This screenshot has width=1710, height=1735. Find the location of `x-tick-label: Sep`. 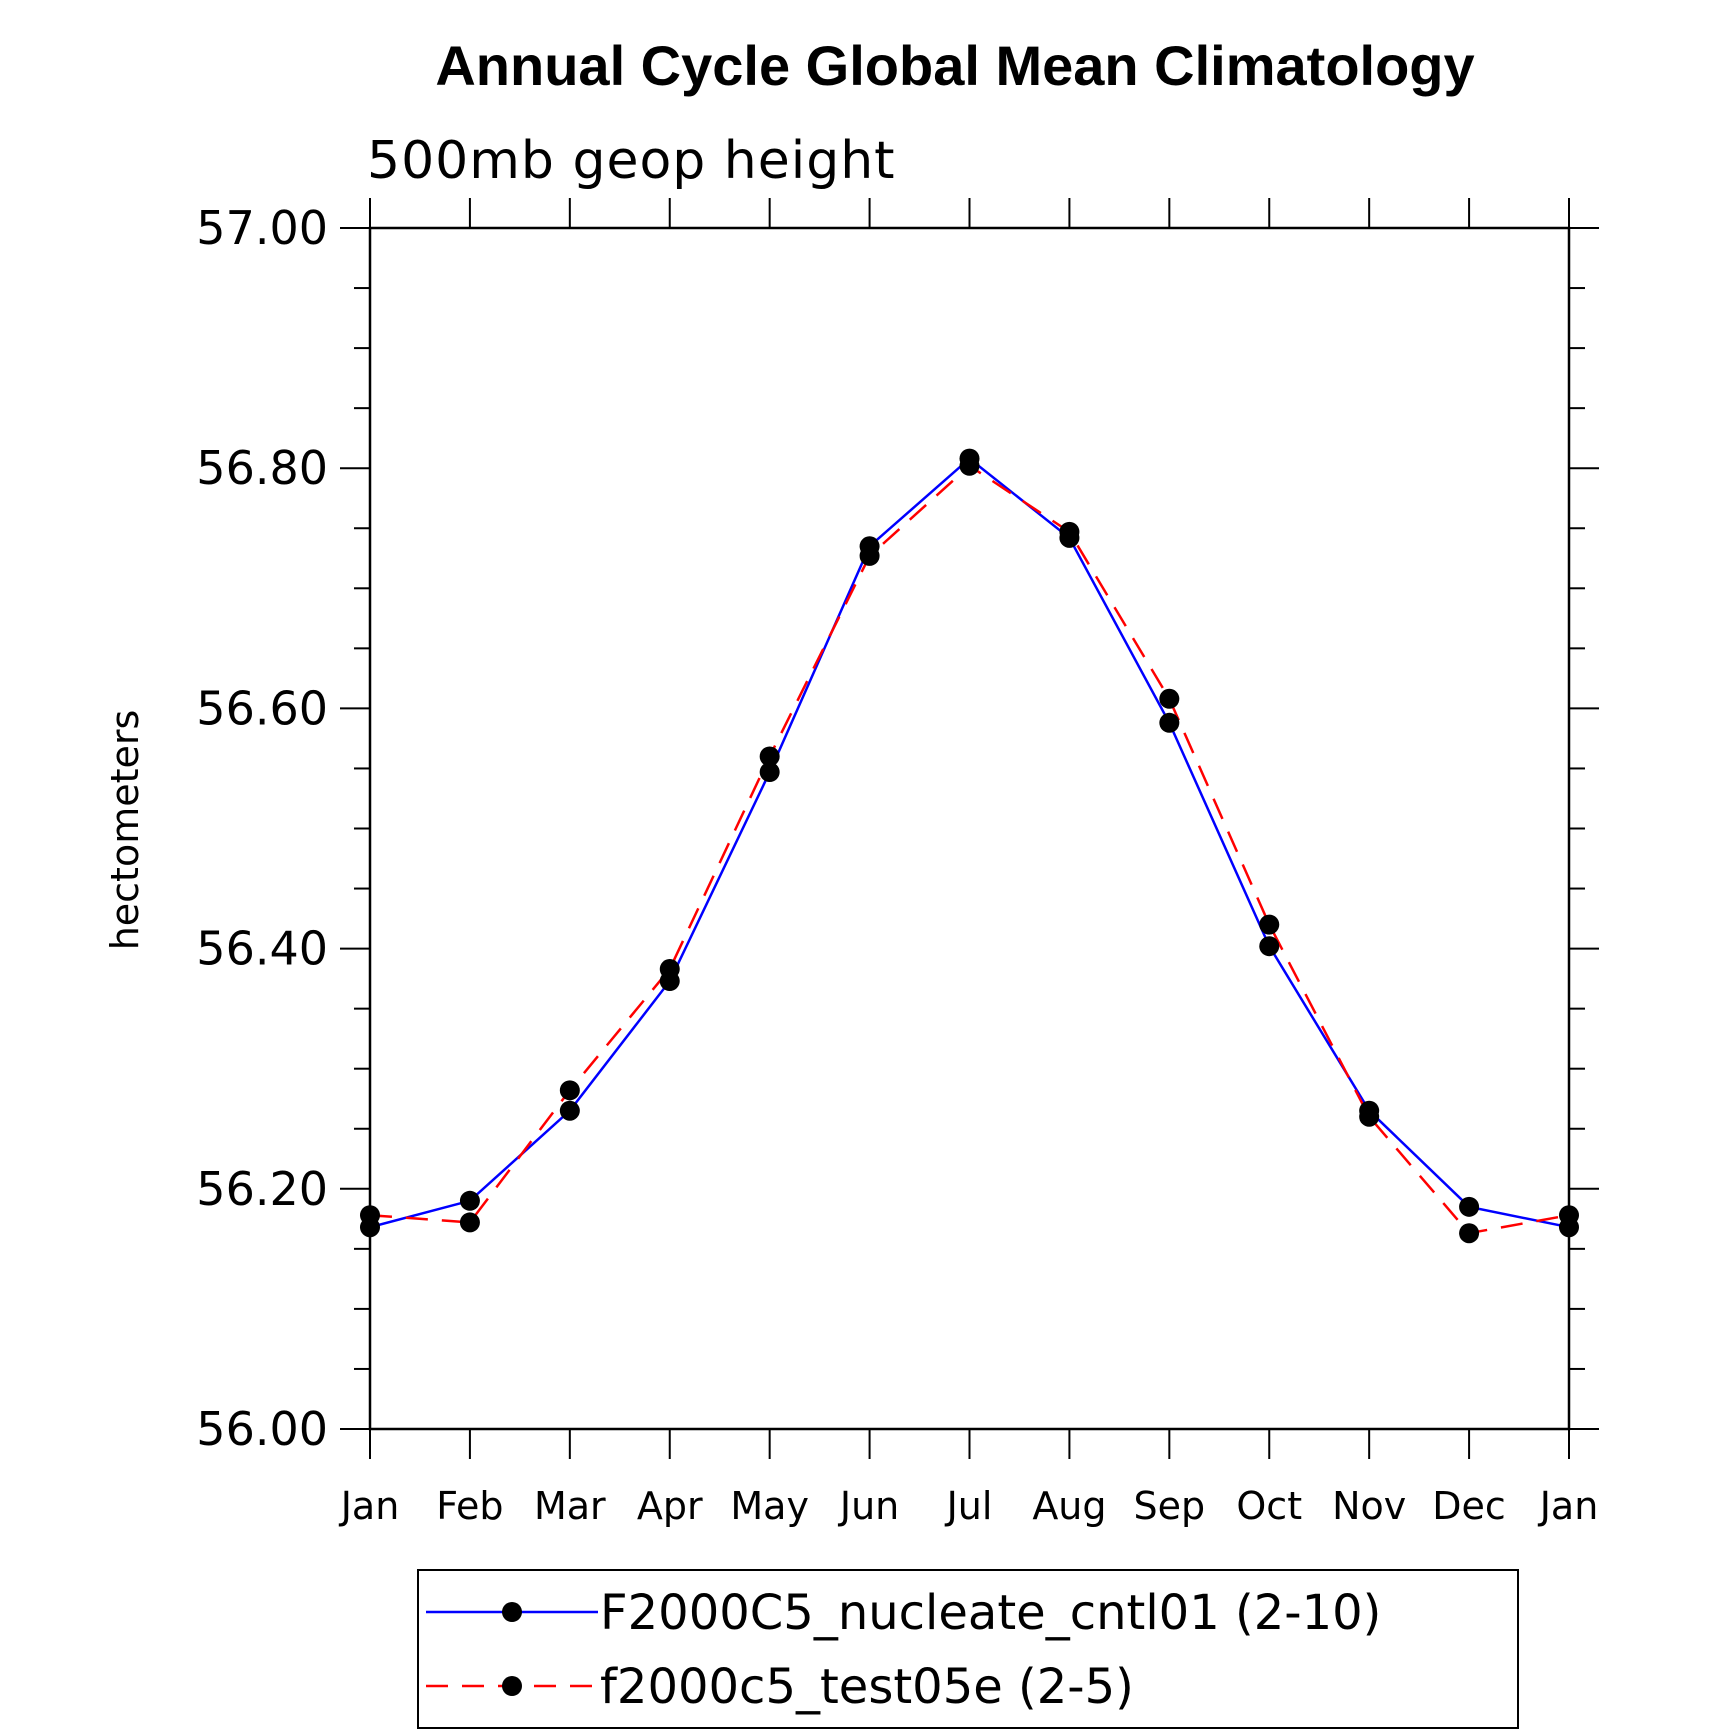

x-tick-label: Sep is located at coordinates (1170, 1506).